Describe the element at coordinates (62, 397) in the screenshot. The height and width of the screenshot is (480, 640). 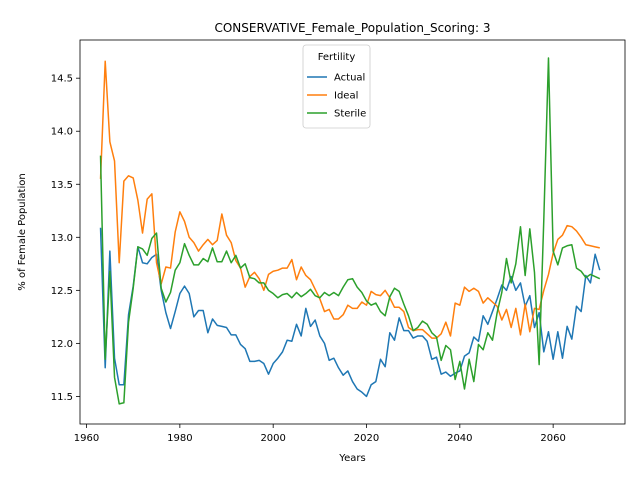
I see `y-tick-label: 11.5` at that location.